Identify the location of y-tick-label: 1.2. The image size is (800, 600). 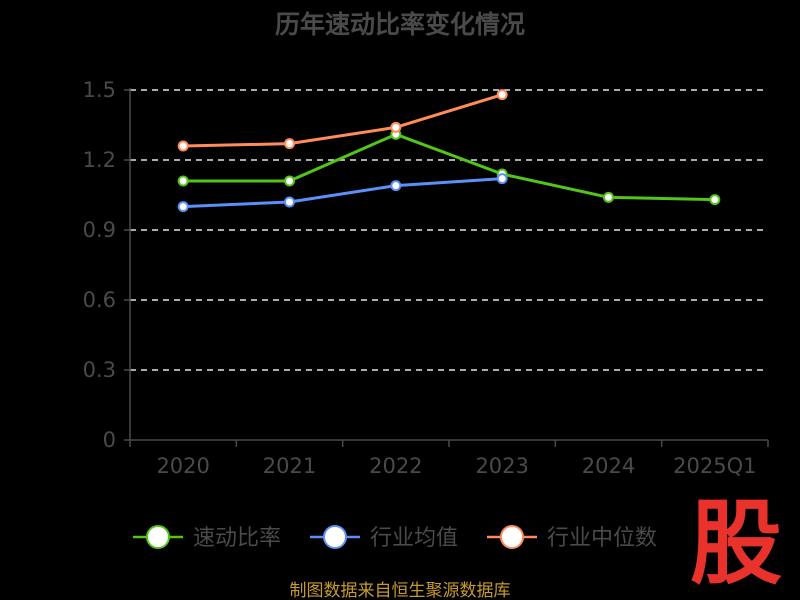
(99, 160).